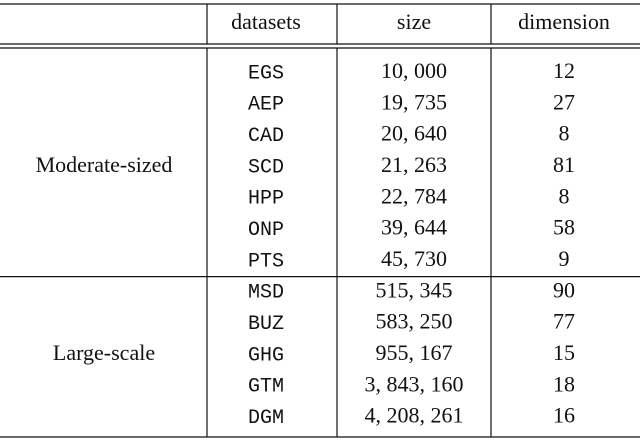 The height and width of the screenshot is (441, 640). What do you see at coordinates (266, 21) in the screenshot?
I see `header-cell: datasets` at bounding box center [266, 21].